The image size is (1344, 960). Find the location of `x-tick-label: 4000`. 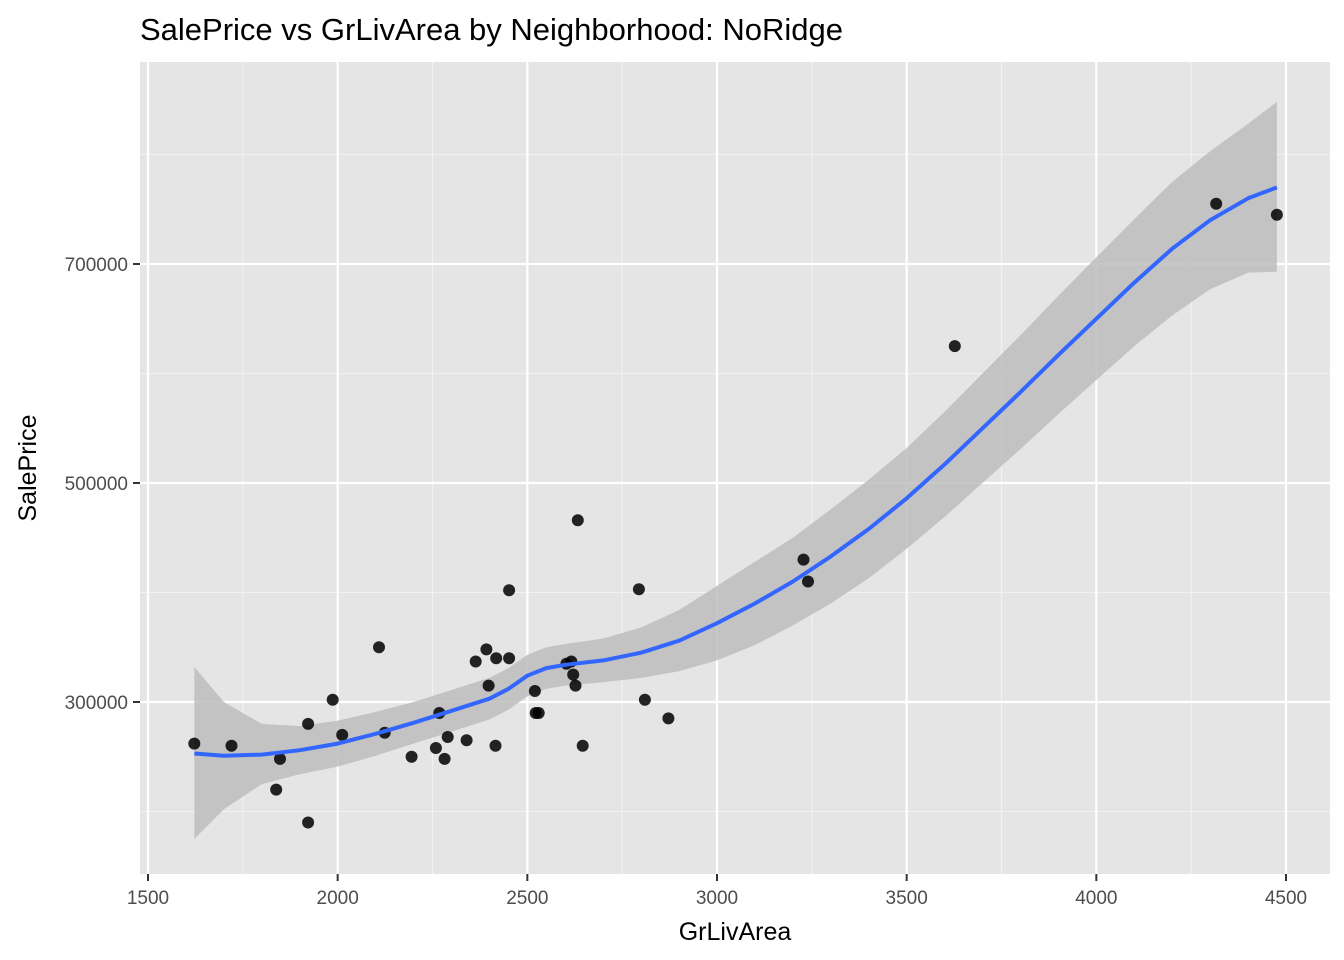

x-tick-label: 4000 is located at coordinates (1096, 898).